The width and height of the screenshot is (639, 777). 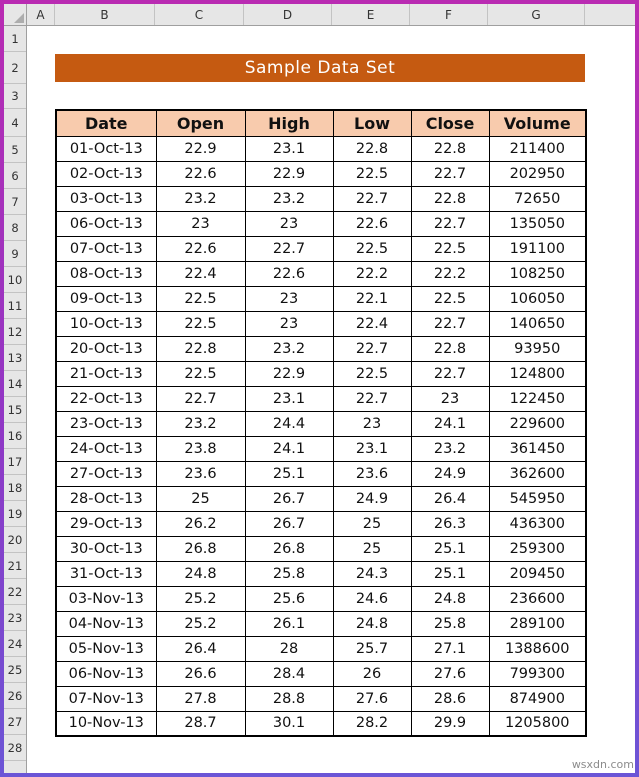 What do you see at coordinates (200, 548) in the screenshot?
I see `table-cell-open-r21: 26.8` at bounding box center [200, 548].